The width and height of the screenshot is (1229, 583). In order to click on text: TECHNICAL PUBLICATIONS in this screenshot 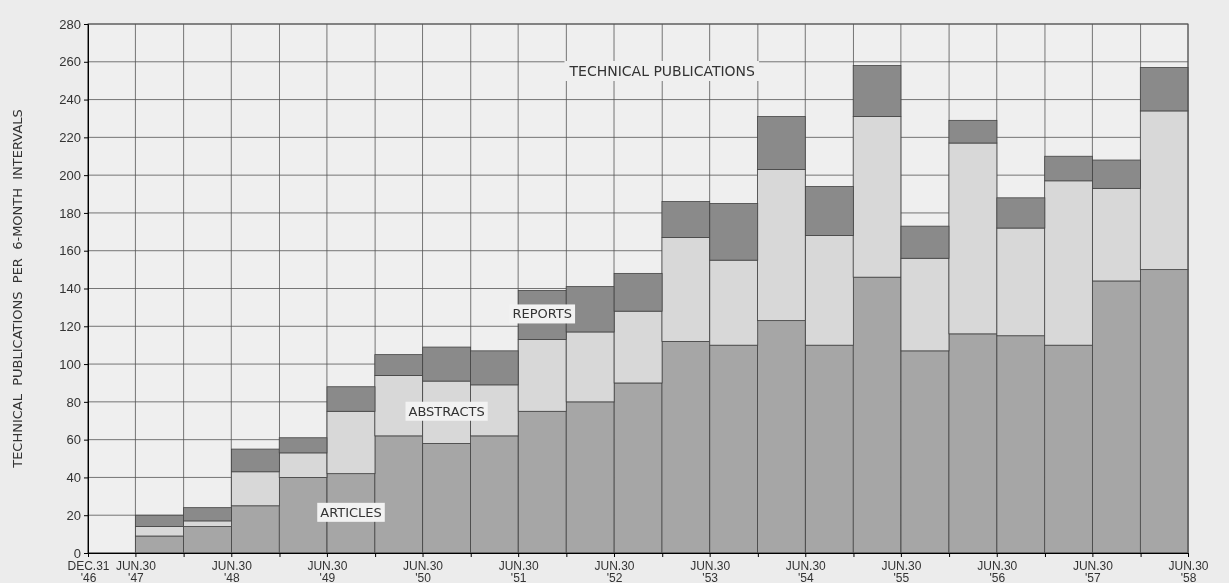, I will do `click(662, 71)`.